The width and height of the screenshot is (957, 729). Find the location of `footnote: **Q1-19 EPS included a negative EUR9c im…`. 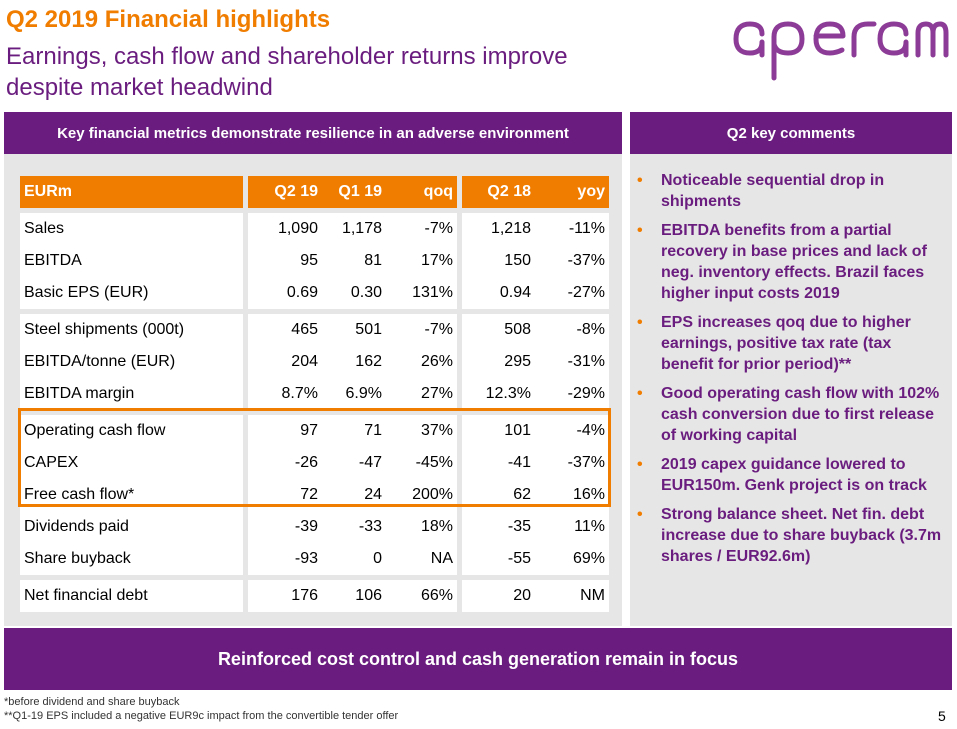

footnote: **Q1-19 EPS included a negative EUR9c im… is located at coordinates (201, 716).